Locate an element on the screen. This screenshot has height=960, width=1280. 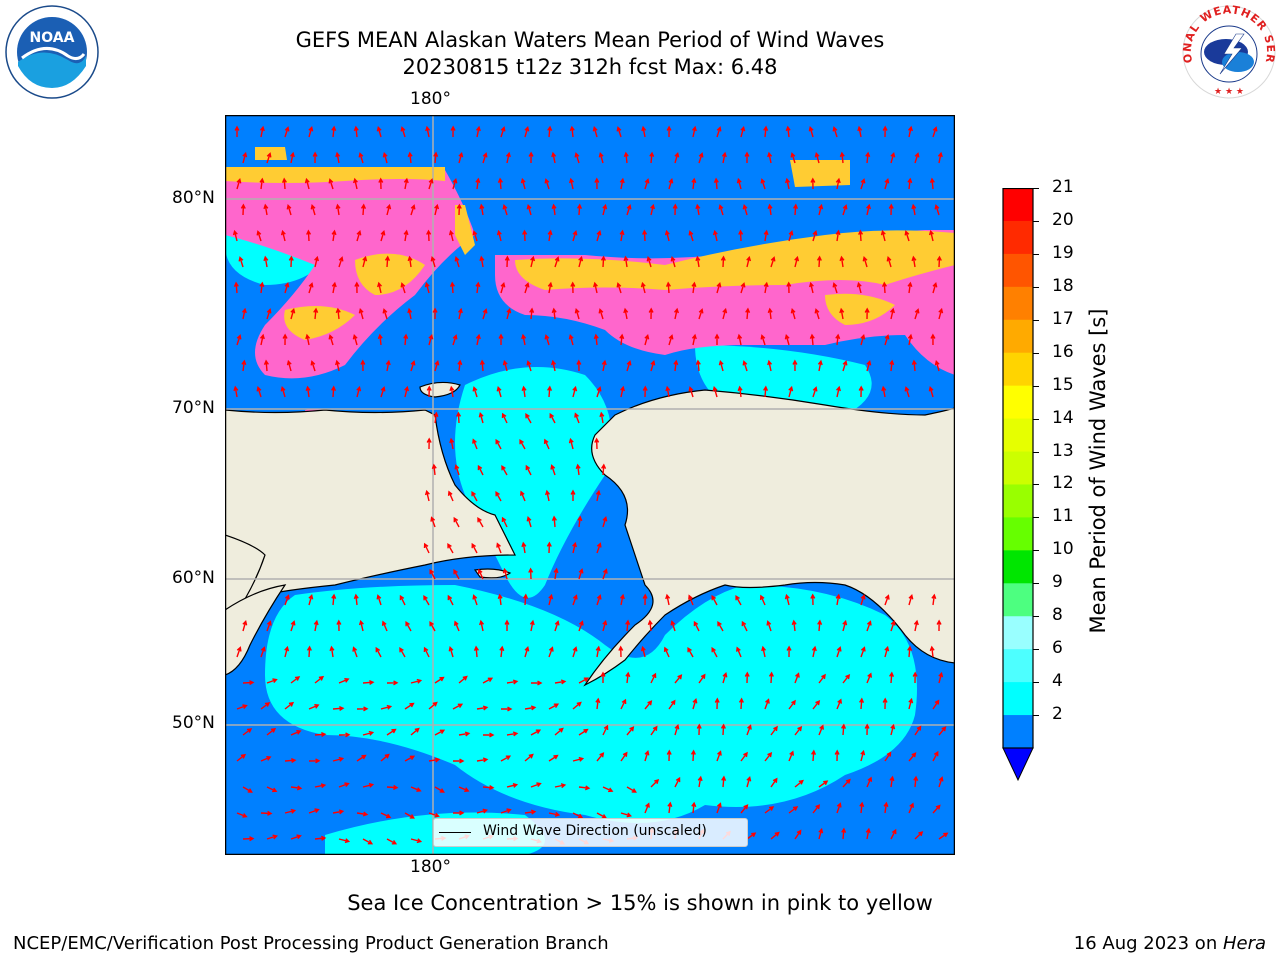
colorbar-tick-label: 17 is located at coordinates (1063, 318).